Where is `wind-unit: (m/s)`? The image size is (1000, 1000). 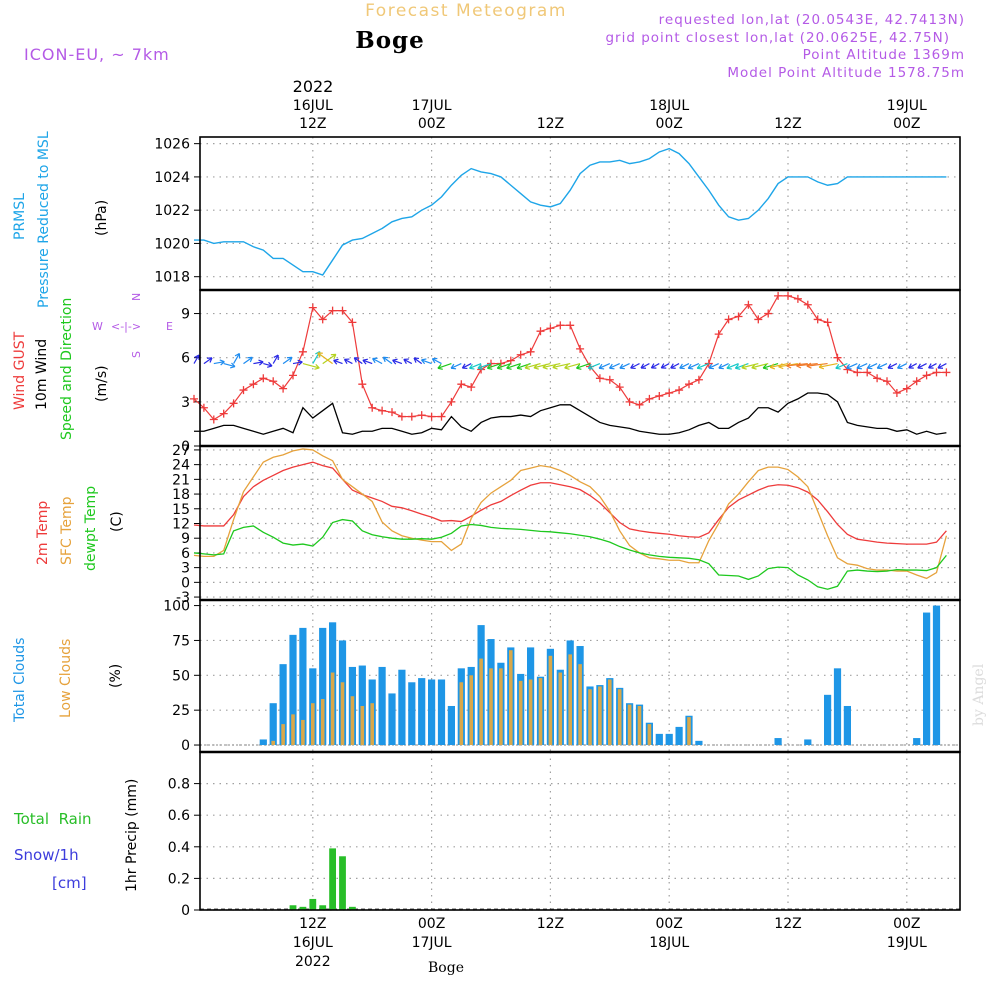 wind-unit: (m/s) is located at coordinates (102, 383).